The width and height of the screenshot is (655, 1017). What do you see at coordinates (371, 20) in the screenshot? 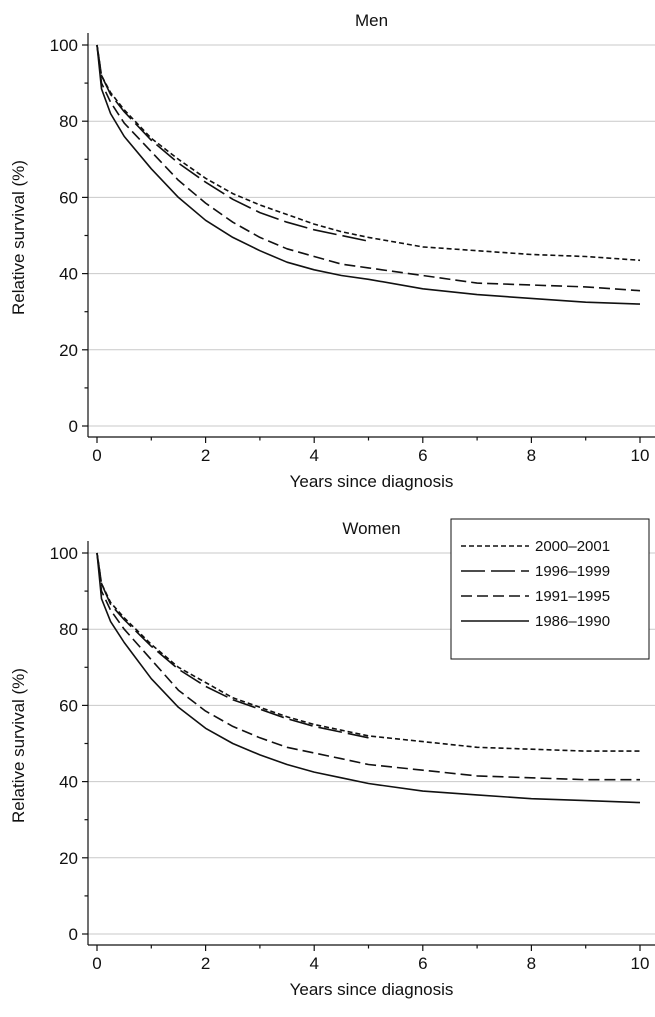
I see `panel-title: Men` at bounding box center [371, 20].